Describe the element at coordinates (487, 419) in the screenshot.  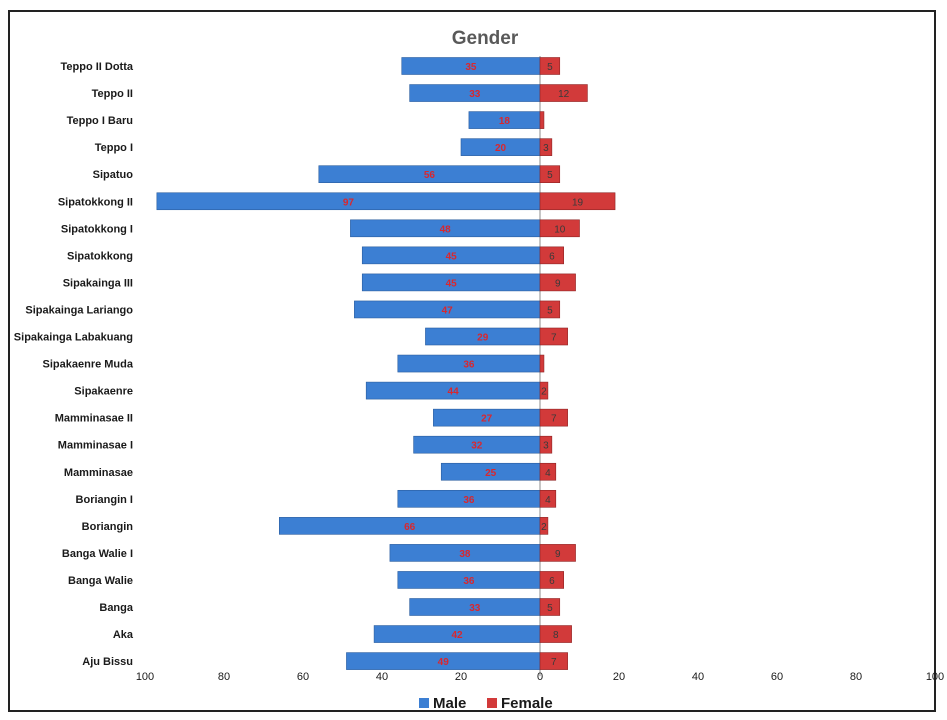
I see `male-value-label: 27` at that location.